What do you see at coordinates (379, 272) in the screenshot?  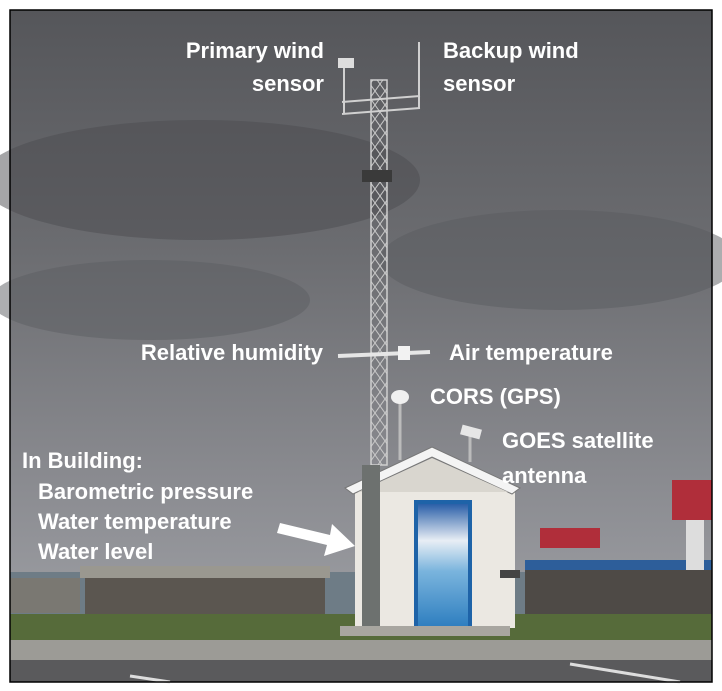 I see `tower` at bounding box center [379, 272].